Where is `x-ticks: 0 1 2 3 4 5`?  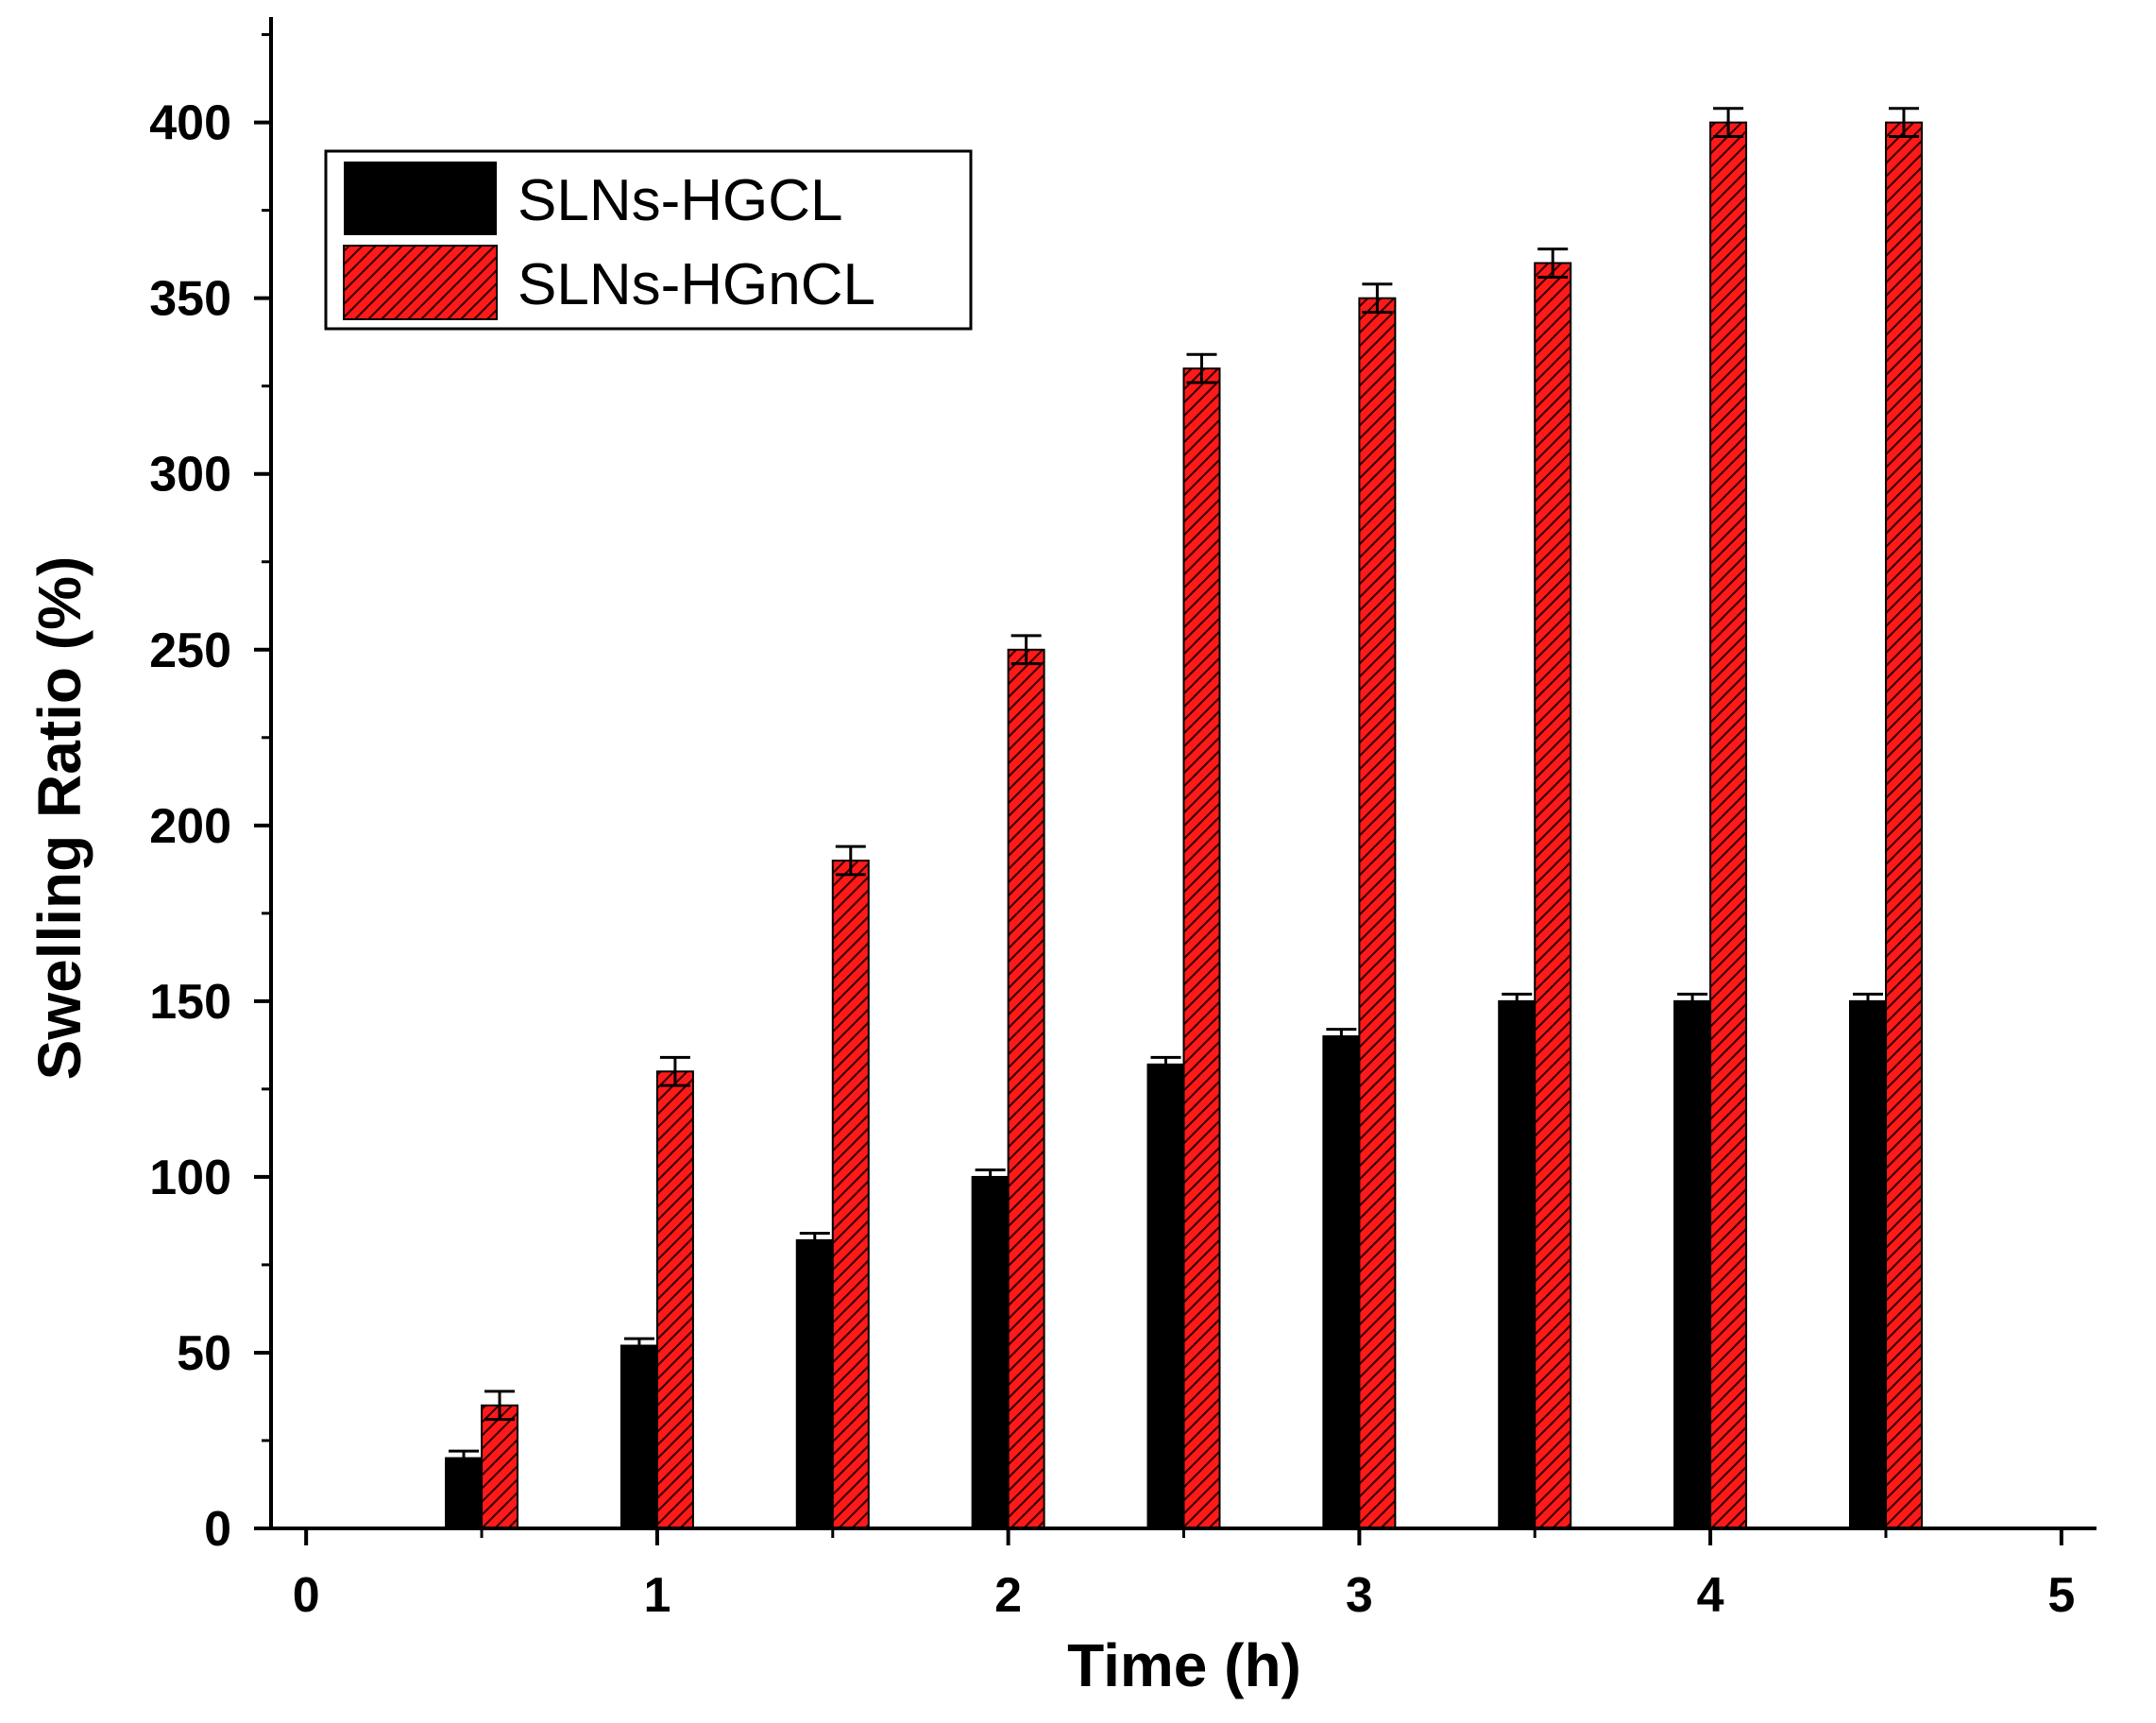
x-ticks: 0 1 2 3 4 5 is located at coordinates (1184, 1575).